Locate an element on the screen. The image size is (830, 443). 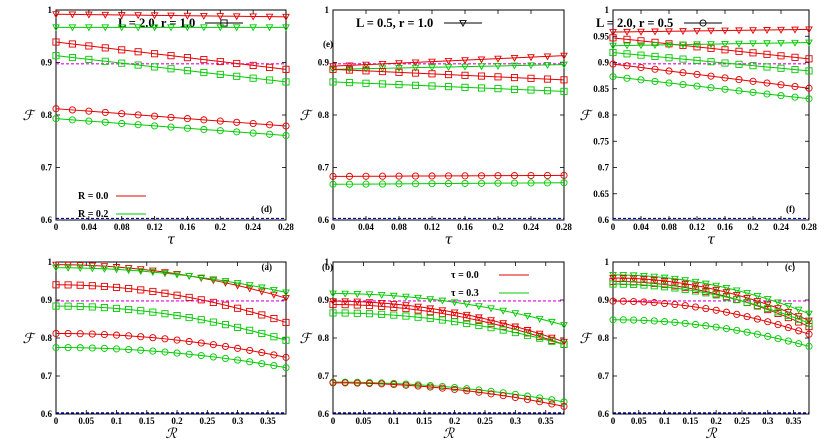
legend-label: L = 0.5, r = 1.0 is located at coordinates (394, 23).